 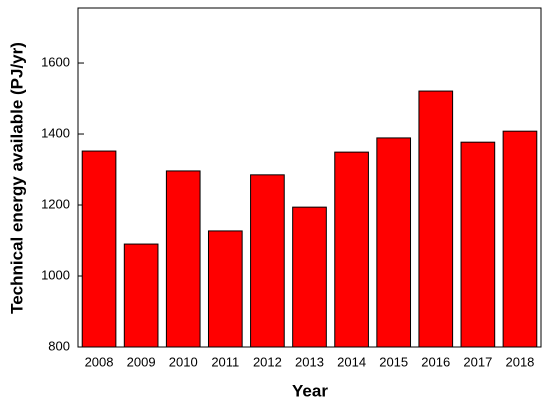 I want to click on y-tick-label: 800, so click(x=59, y=345).